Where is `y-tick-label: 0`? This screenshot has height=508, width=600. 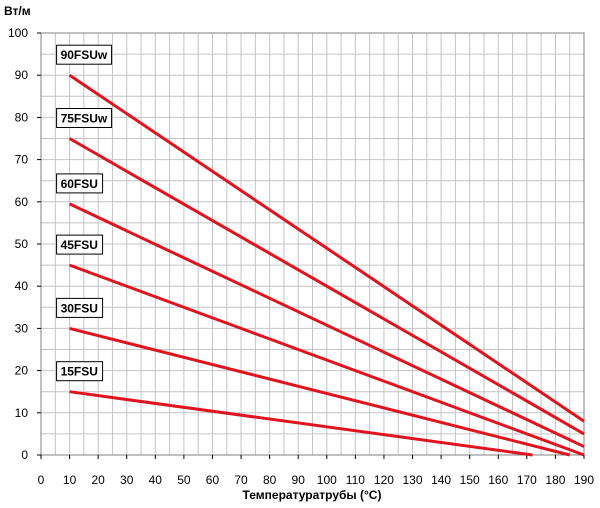 y-tick-label: 0 is located at coordinates (24, 455).